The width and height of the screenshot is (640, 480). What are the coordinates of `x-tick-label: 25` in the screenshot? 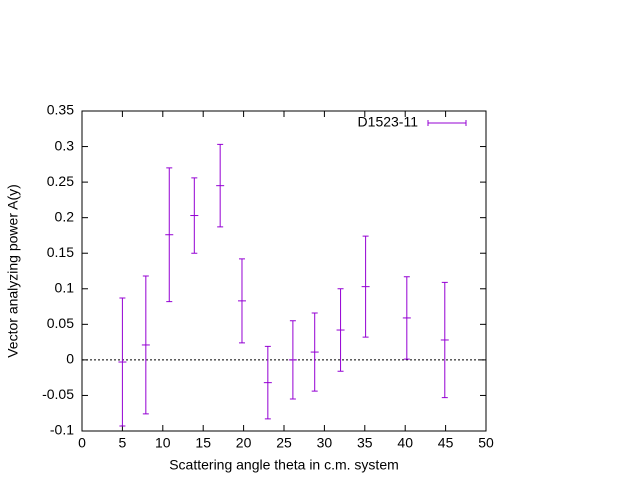 It's located at (284, 443).